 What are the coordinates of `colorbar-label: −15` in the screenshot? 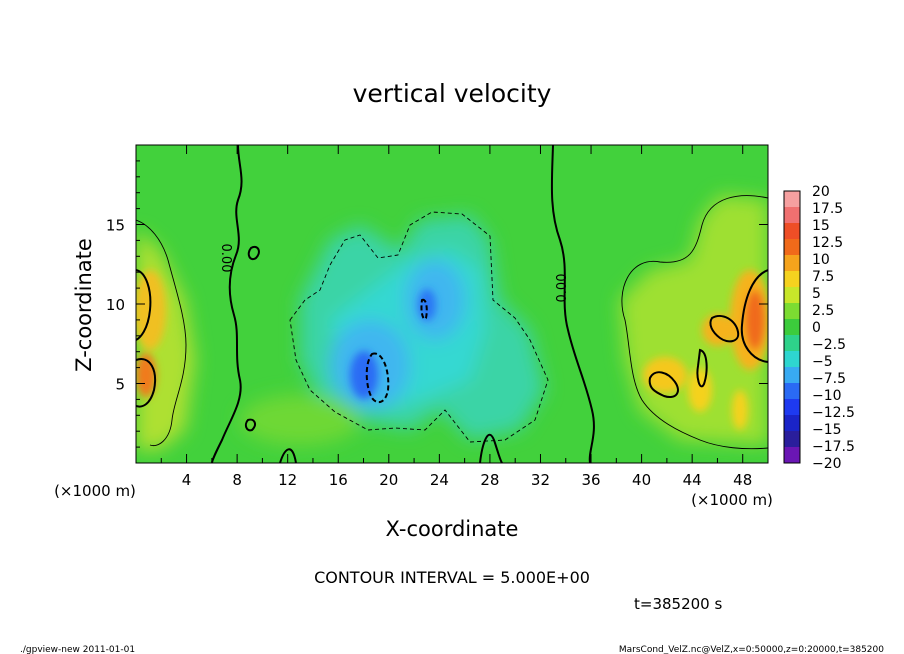 It's located at (827, 430).